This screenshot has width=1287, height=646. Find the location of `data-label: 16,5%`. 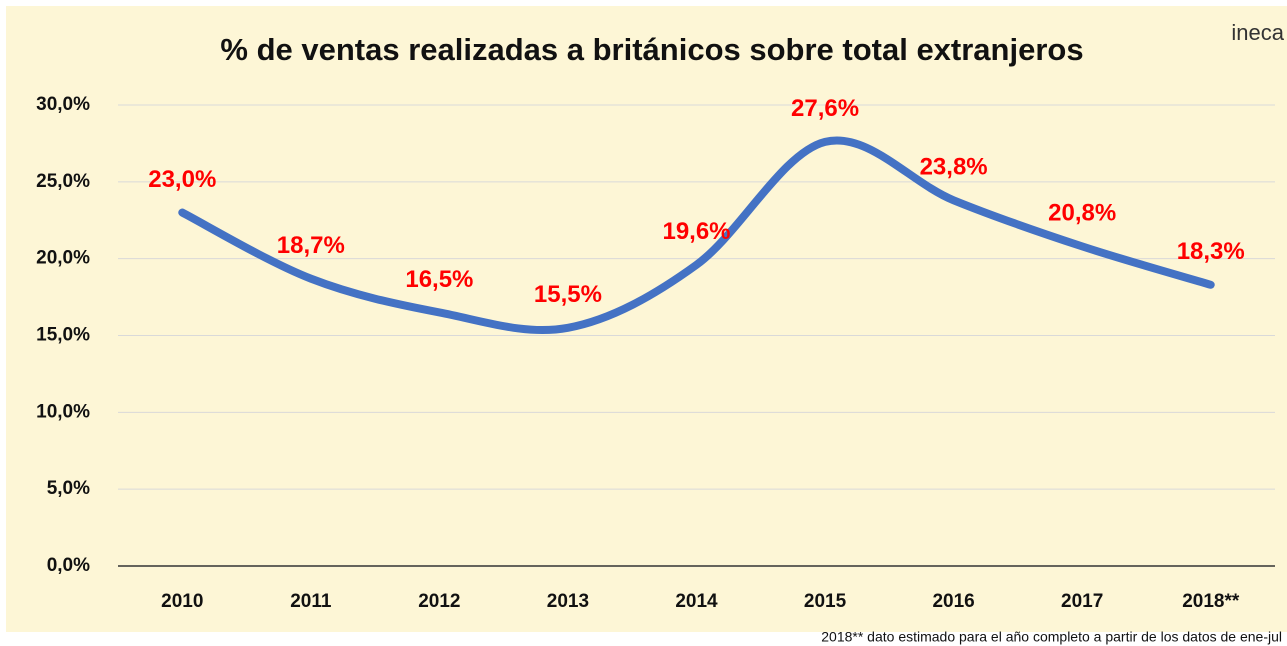

data-label: 16,5% is located at coordinates (439, 279).